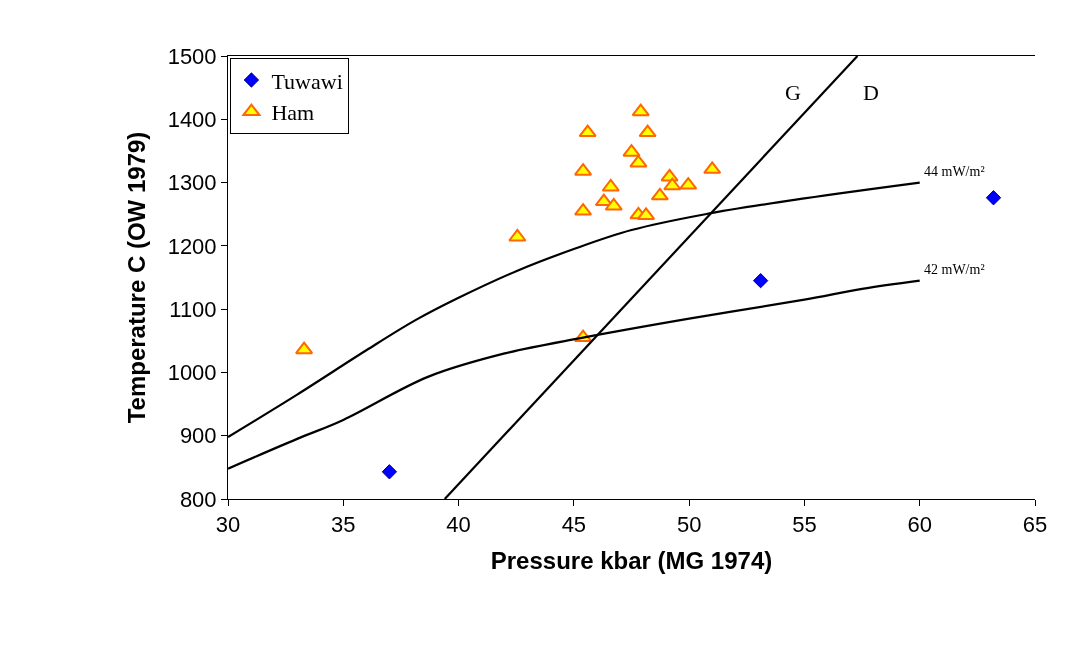 This screenshot has height=648, width=1084. What do you see at coordinates (136, 277) in the screenshot?
I see `y-axis-title: Temperature C (OW 1979)` at bounding box center [136, 277].